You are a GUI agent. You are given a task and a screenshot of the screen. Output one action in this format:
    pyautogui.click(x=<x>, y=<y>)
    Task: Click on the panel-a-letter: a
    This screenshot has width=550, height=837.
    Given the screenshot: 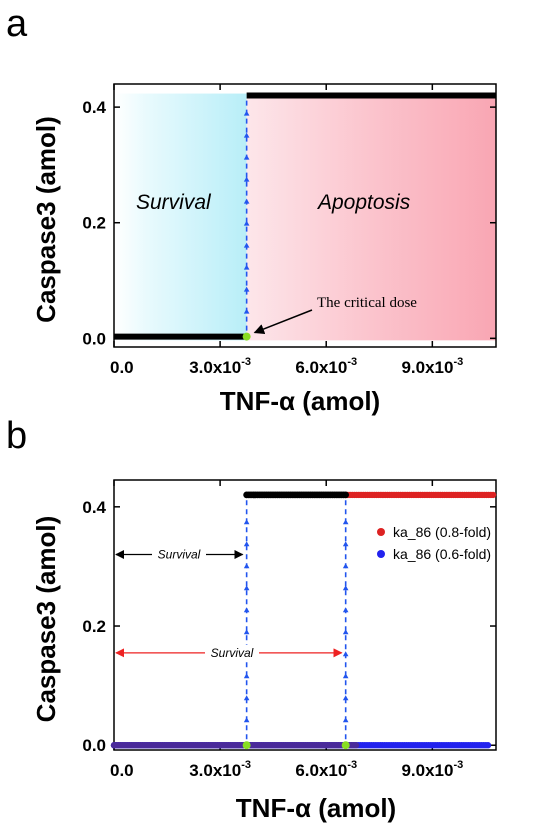 What is the action you would take?
    pyautogui.click(x=17, y=24)
    